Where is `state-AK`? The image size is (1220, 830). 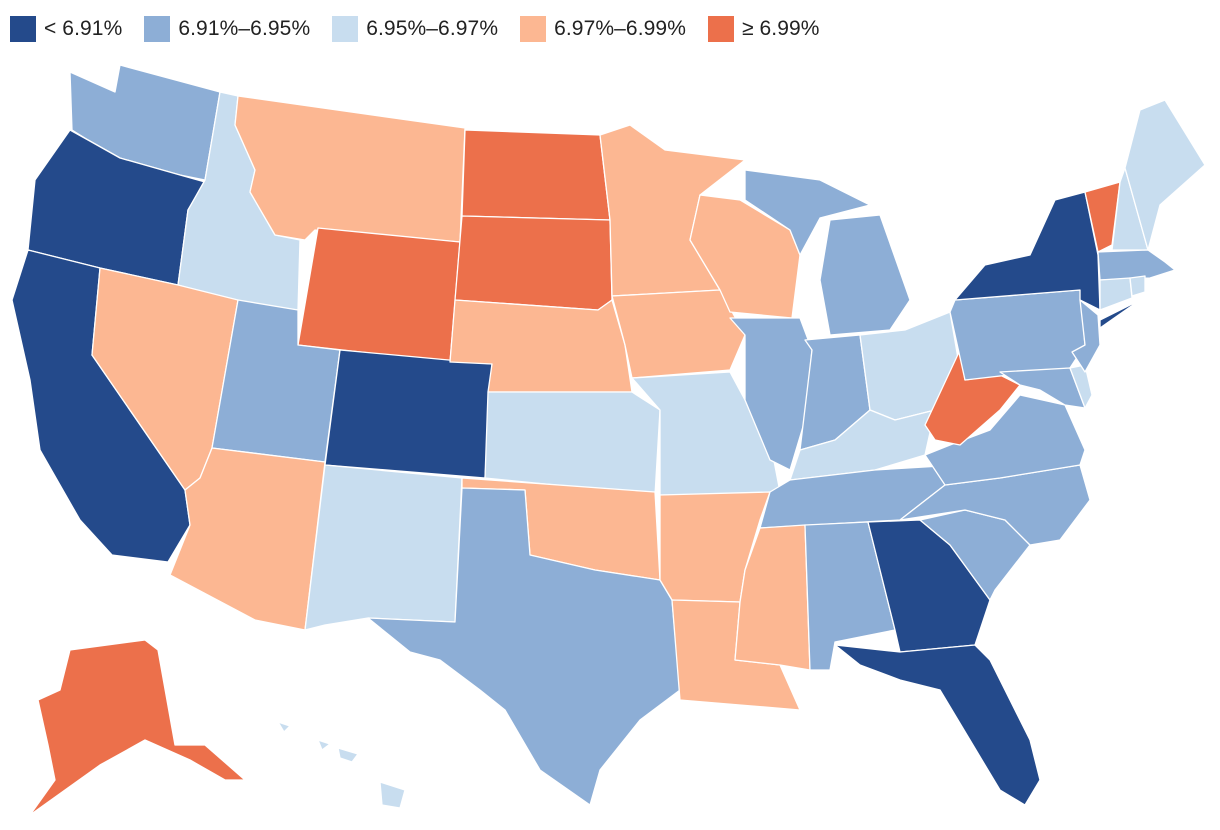 state-AK is located at coordinates (137, 727).